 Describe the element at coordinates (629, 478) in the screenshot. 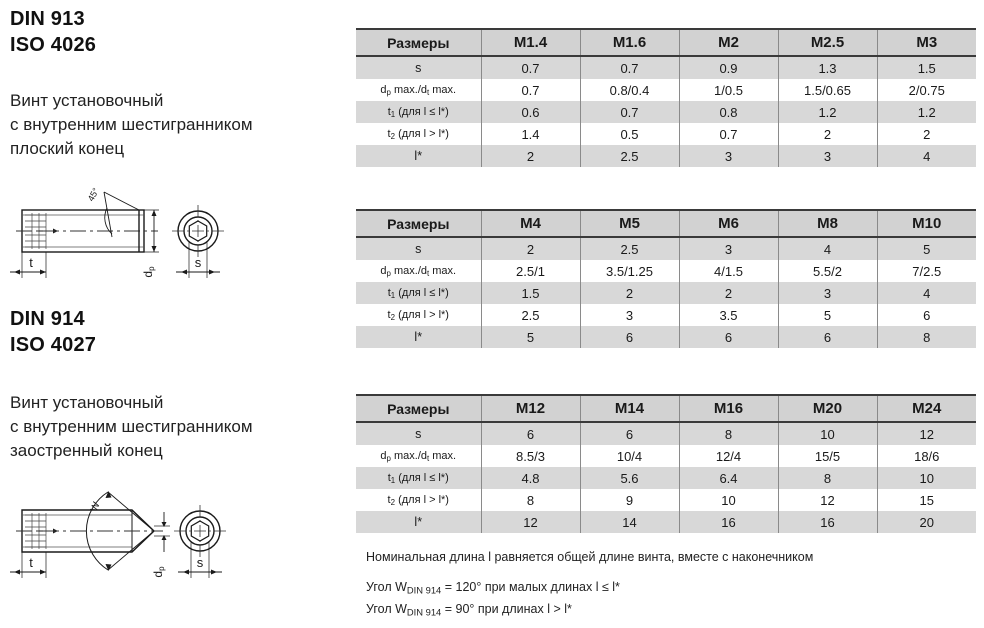

I see `table-cell: 5.6` at that location.